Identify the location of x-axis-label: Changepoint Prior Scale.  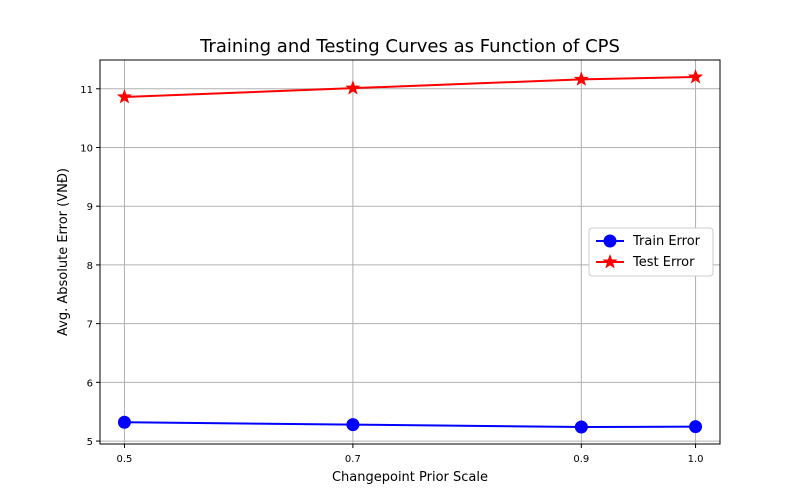
(410, 477).